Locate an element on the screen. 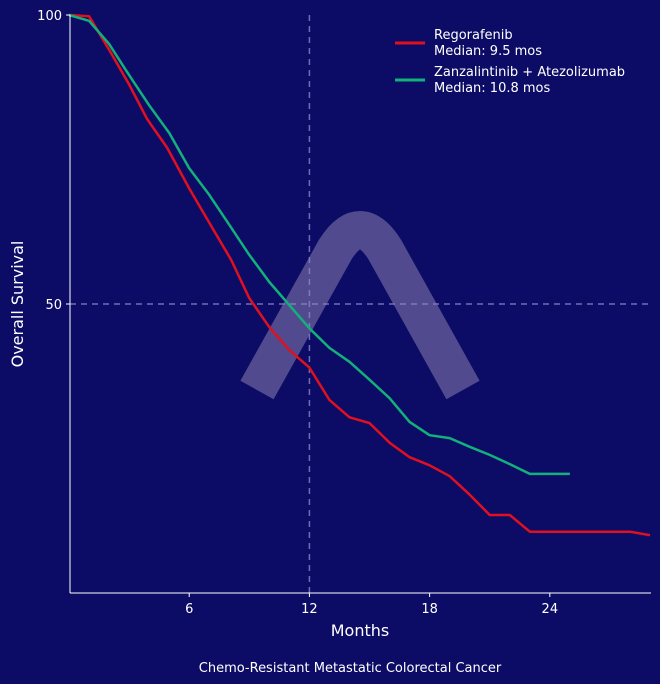  legend-label-zanzalintinib: Zanzalintinib + Atezolizumab is located at coordinates (529, 72).